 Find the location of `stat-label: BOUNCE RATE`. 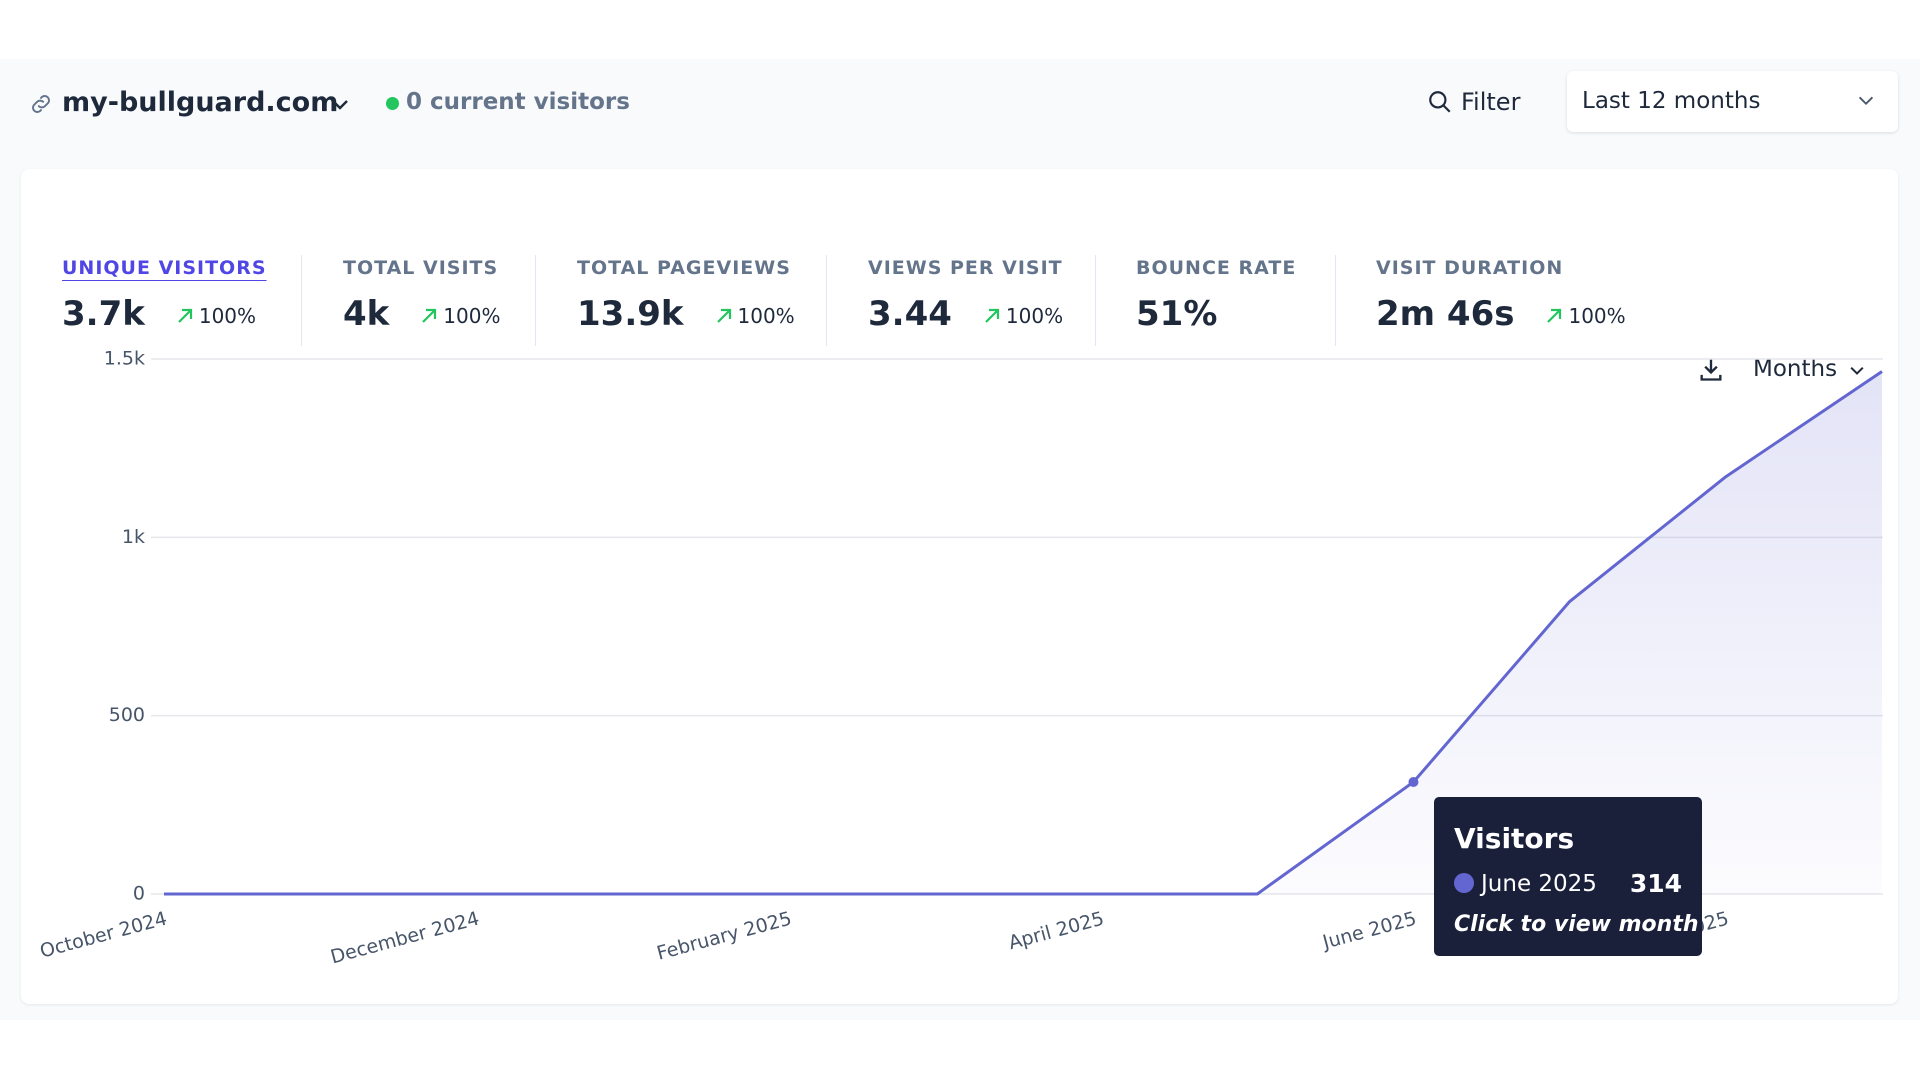

stat-label: BOUNCE RATE is located at coordinates (1216, 268).